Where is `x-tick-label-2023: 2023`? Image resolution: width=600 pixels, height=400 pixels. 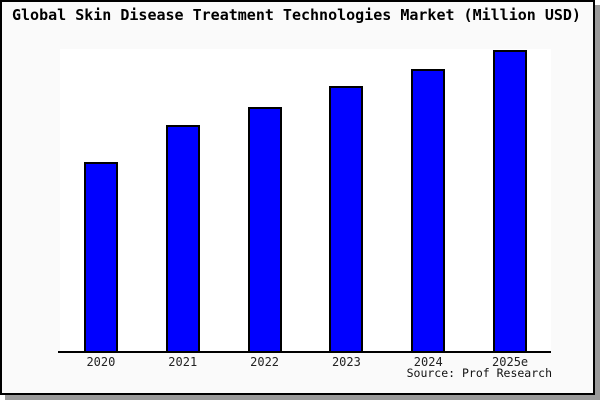
x-tick-label-2023: 2023 is located at coordinates (346, 362).